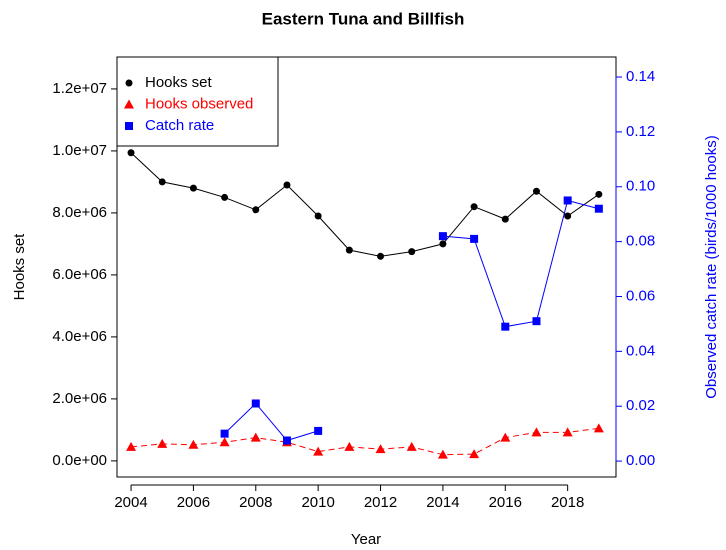  I want to click on y-tick-label: 1.2e+07, so click(79, 88).